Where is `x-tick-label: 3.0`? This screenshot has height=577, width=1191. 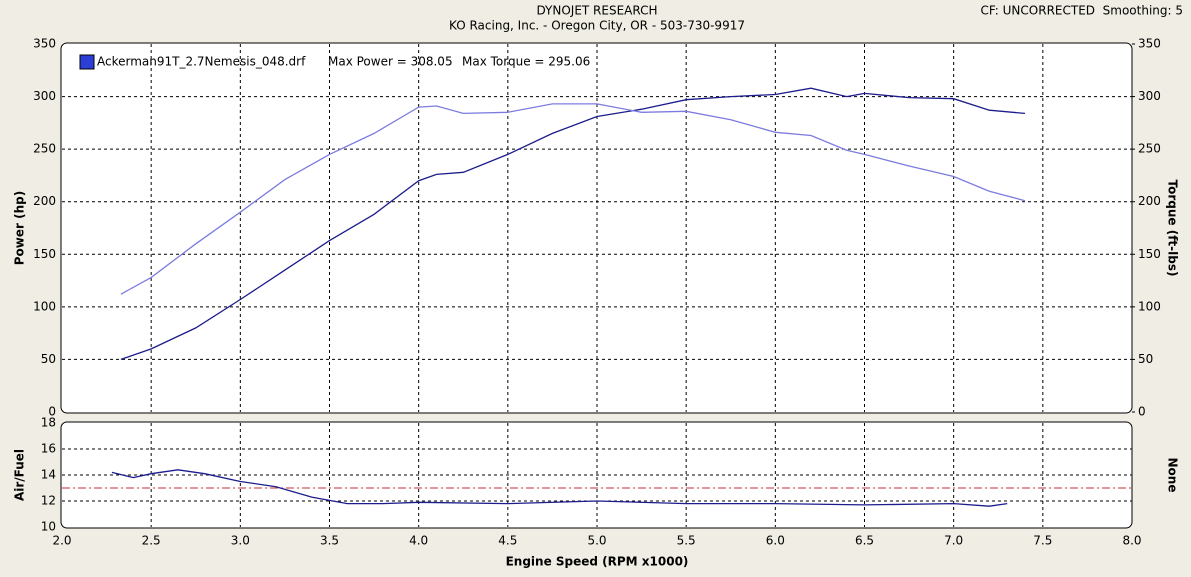
x-tick-label: 3.0 is located at coordinates (240, 541).